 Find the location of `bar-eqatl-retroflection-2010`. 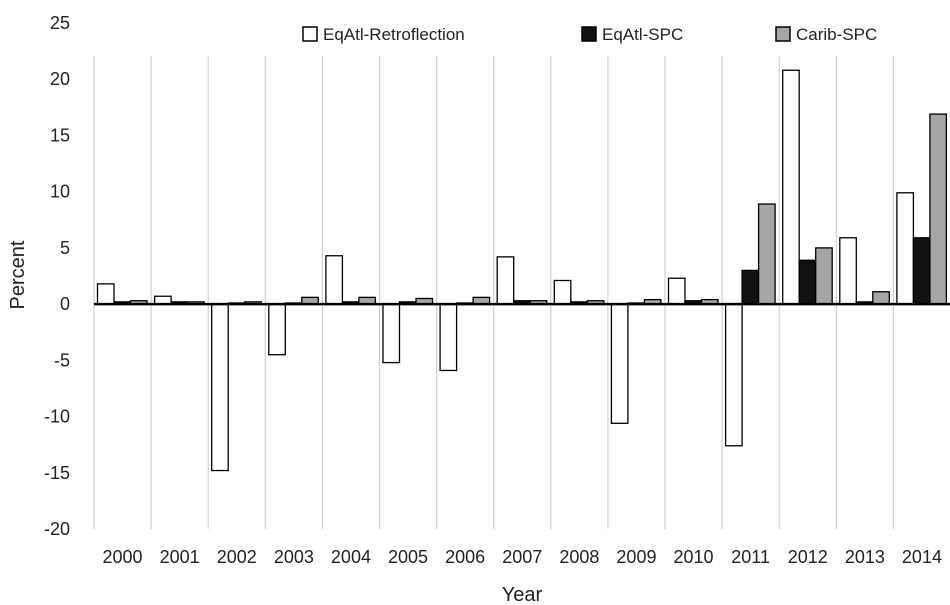

bar-eqatl-retroflection-2010 is located at coordinates (676, 291).